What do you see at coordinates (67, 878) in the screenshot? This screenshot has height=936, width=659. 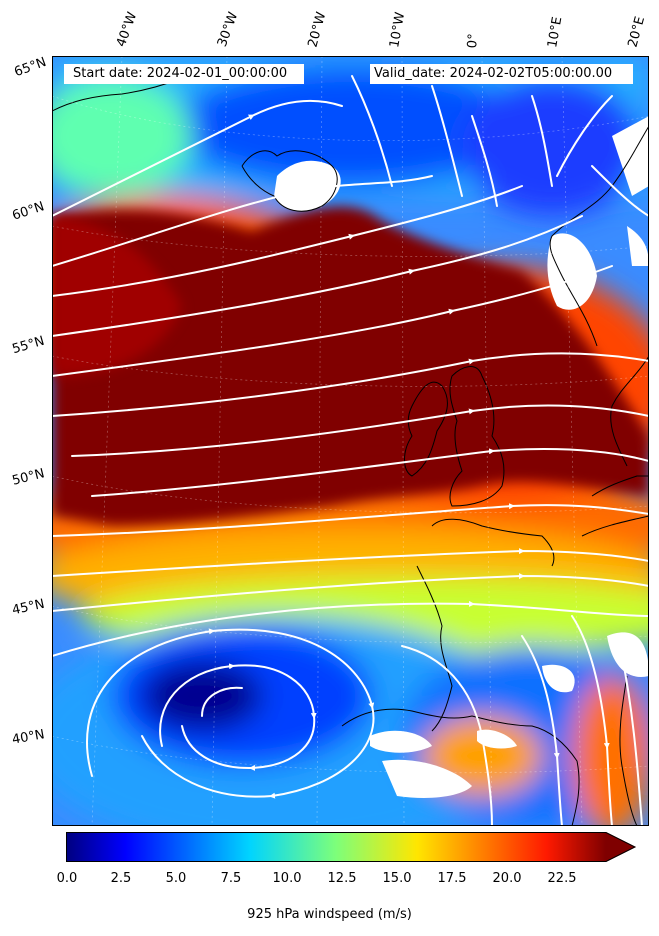 I see `colorbar-tick-0: 0.0` at bounding box center [67, 878].